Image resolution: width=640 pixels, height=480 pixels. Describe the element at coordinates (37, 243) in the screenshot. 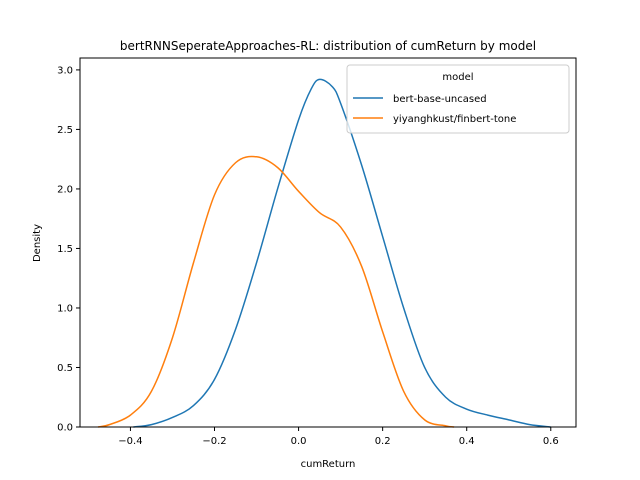

I see `y-axis-label: Density` at that location.